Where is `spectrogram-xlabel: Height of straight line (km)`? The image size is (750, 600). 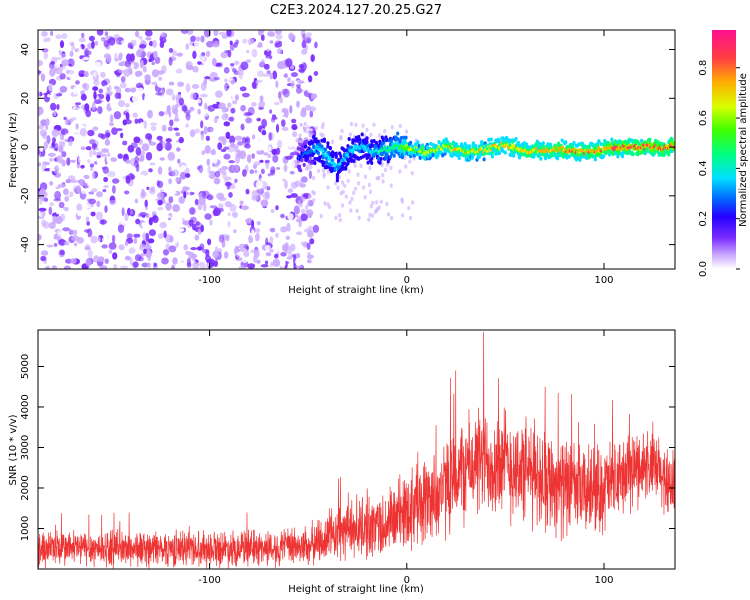 spectrogram-xlabel: Height of straight line (km) is located at coordinates (356, 290).